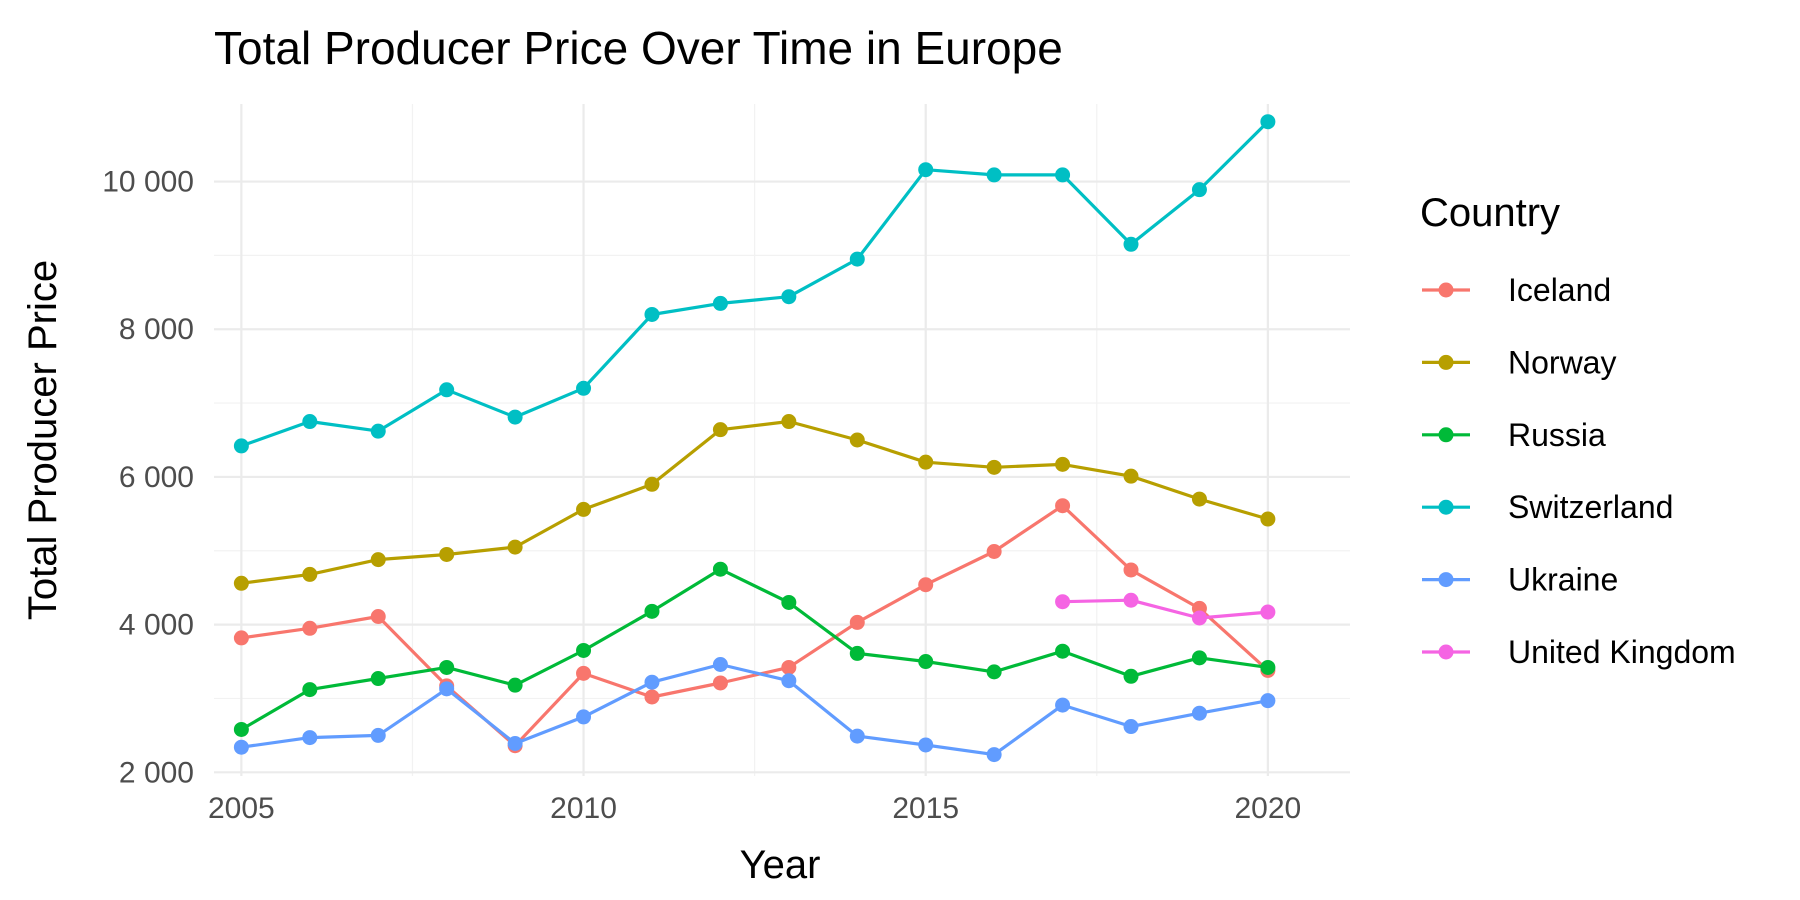  I want to click on legend-item-iceland: Iceland, so click(1516, 290).